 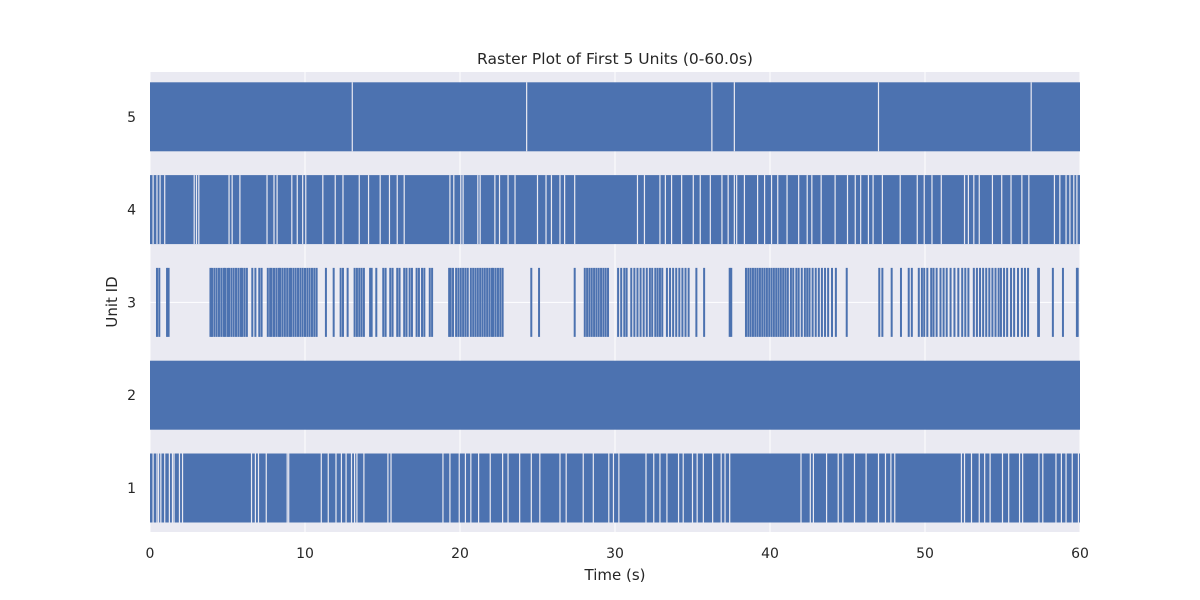 I want to click on x-tick-labels: 0 10 20 30 40 50 60, so click(x=617, y=554).